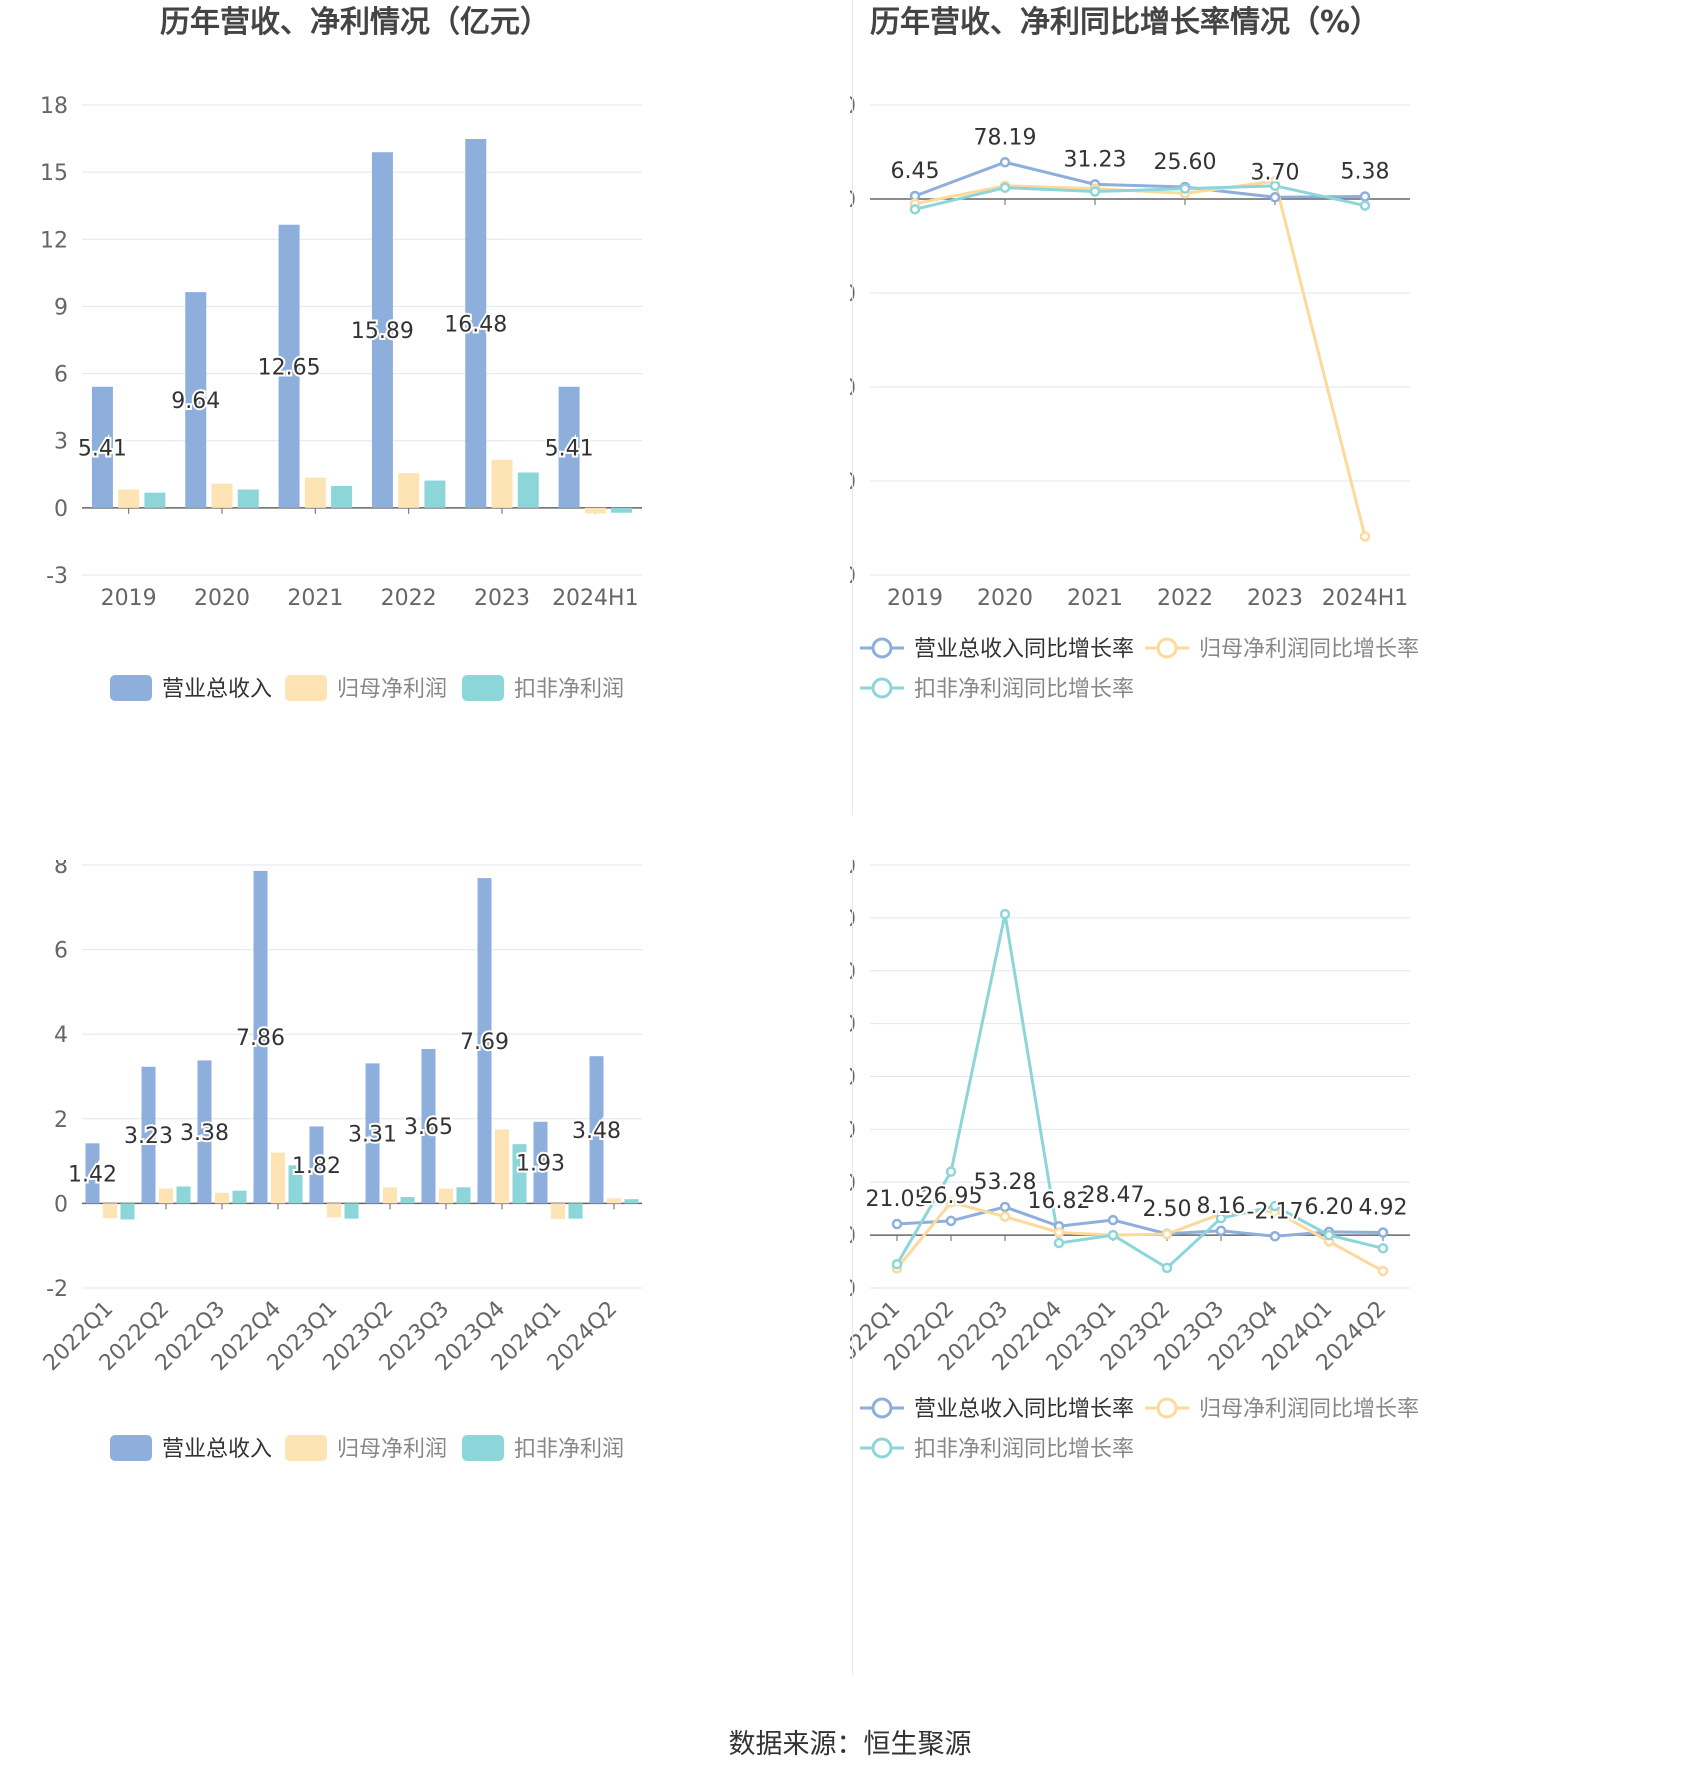 This screenshot has width=1700, height=1782. What do you see at coordinates (850, 1744) in the screenshot?
I see `data-source: 数据来源：恒生聚源` at bounding box center [850, 1744].